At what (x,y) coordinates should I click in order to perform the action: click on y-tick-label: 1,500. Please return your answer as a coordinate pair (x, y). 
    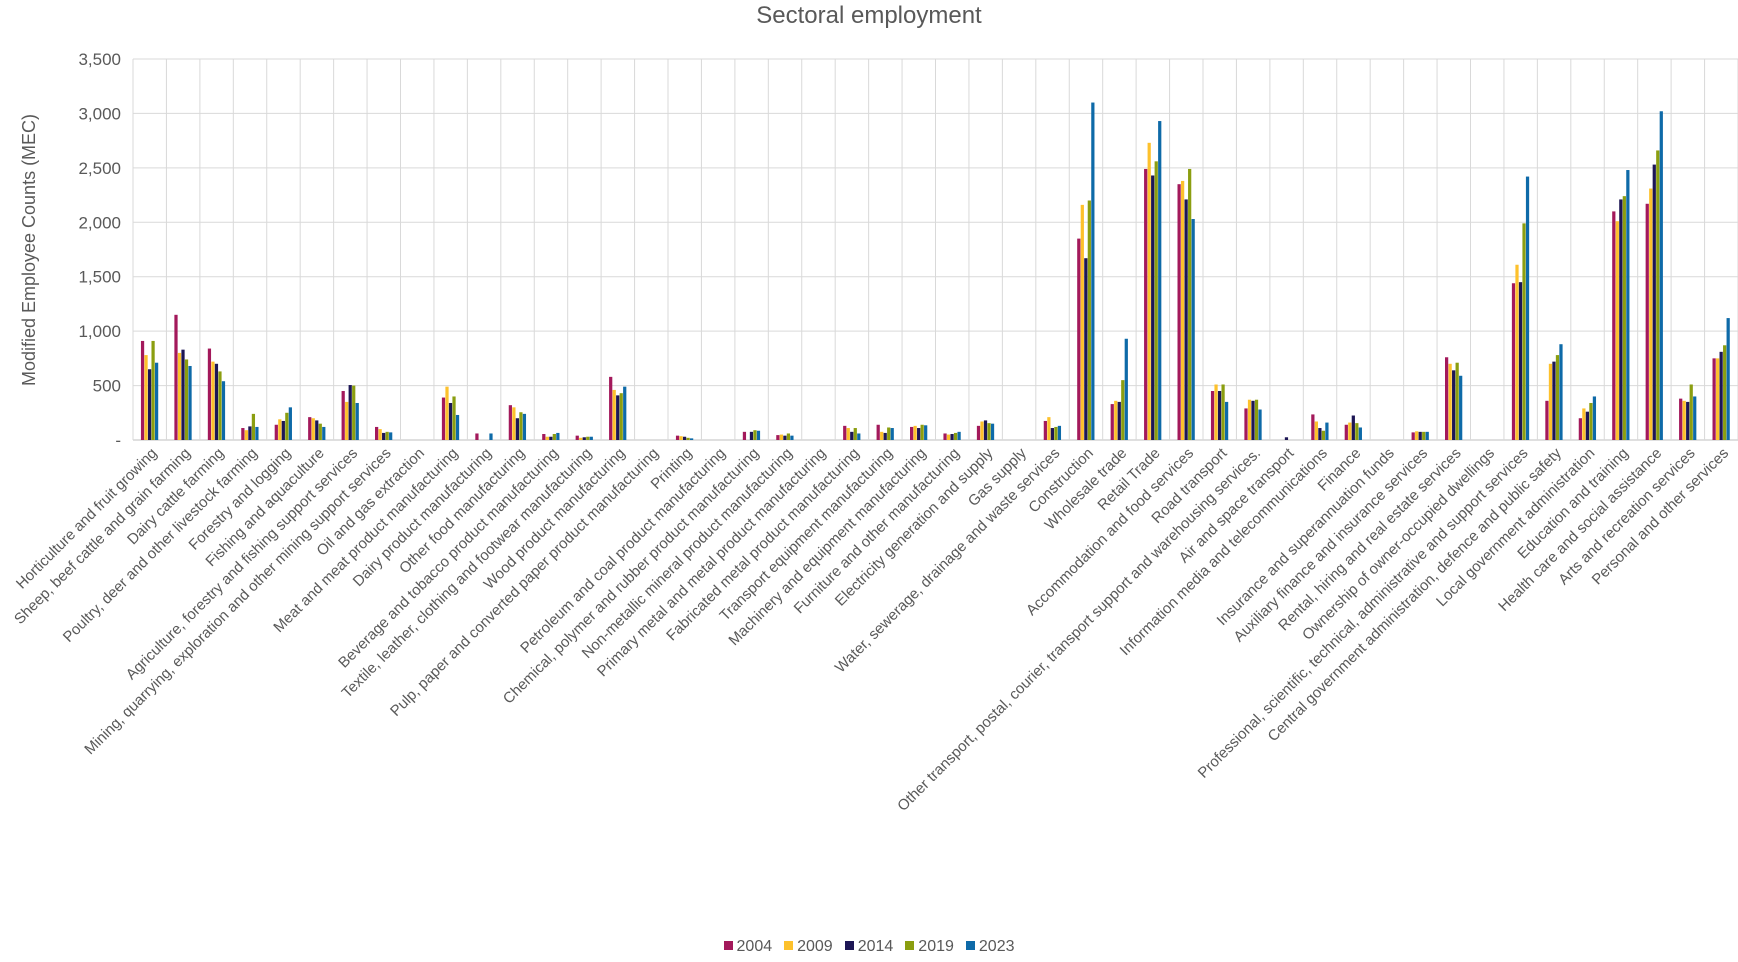
    Looking at the image, I should click on (99, 277).